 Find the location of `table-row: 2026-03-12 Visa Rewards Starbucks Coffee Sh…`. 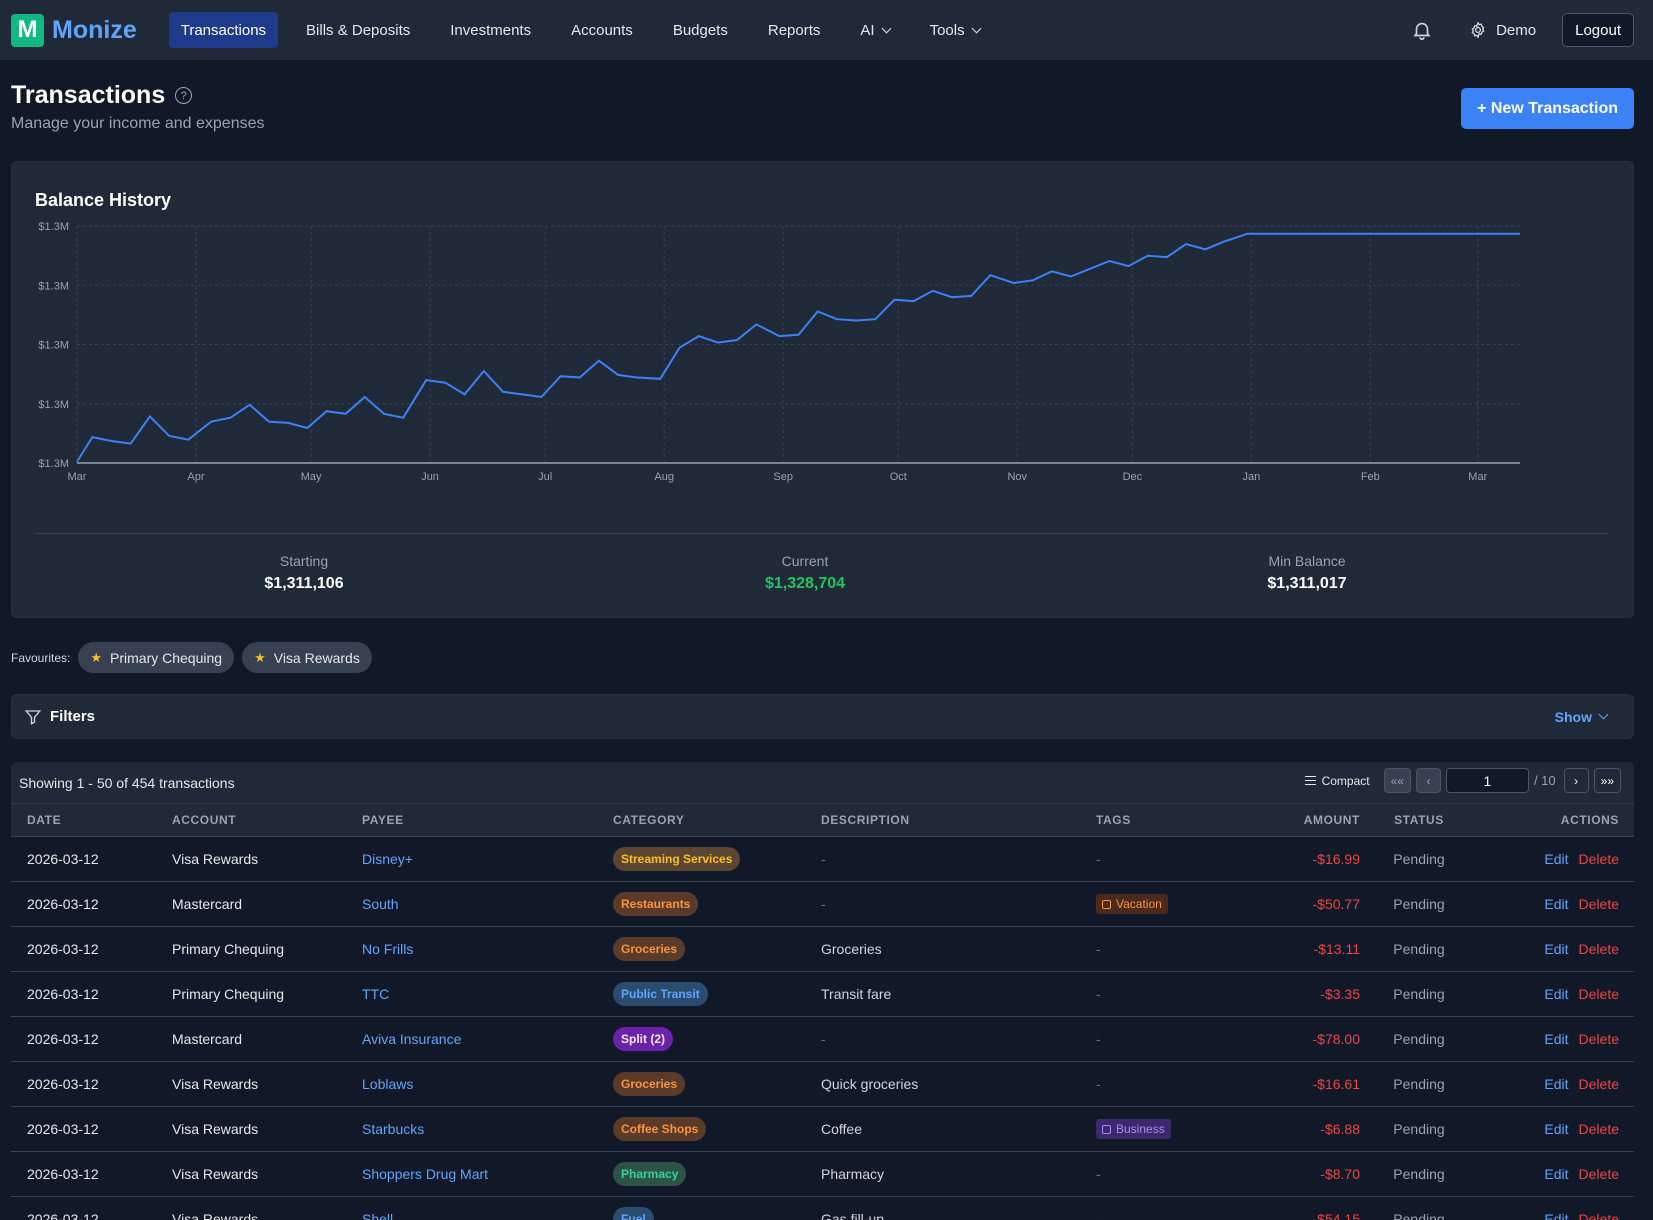

table-row: 2026-03-12 Visa Rewards Starbucks Coffee Sh… is located at coordinates (822, 1129).